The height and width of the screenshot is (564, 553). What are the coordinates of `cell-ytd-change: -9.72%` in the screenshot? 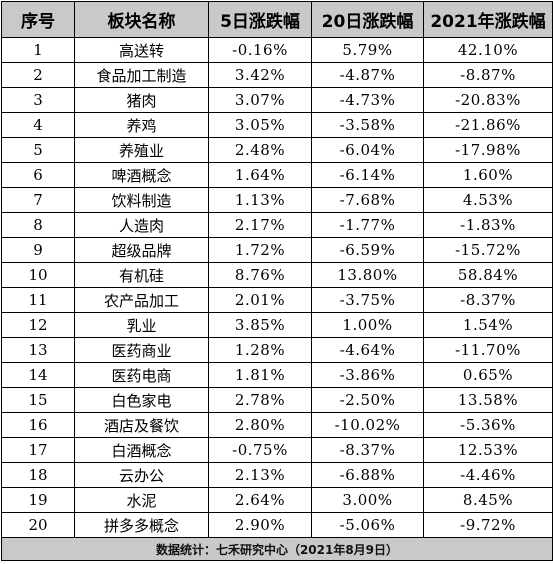 It's located at (488, 525).